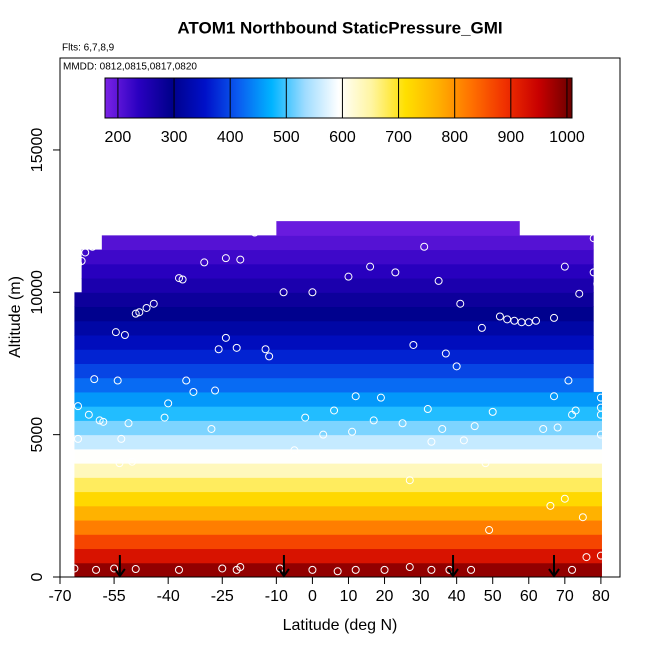 The height and width of the screenshot is (655, 650). Describe the element at coordinates (510, 137) in the screenshot. I see `colorbar-tick-label: 900` at that location.